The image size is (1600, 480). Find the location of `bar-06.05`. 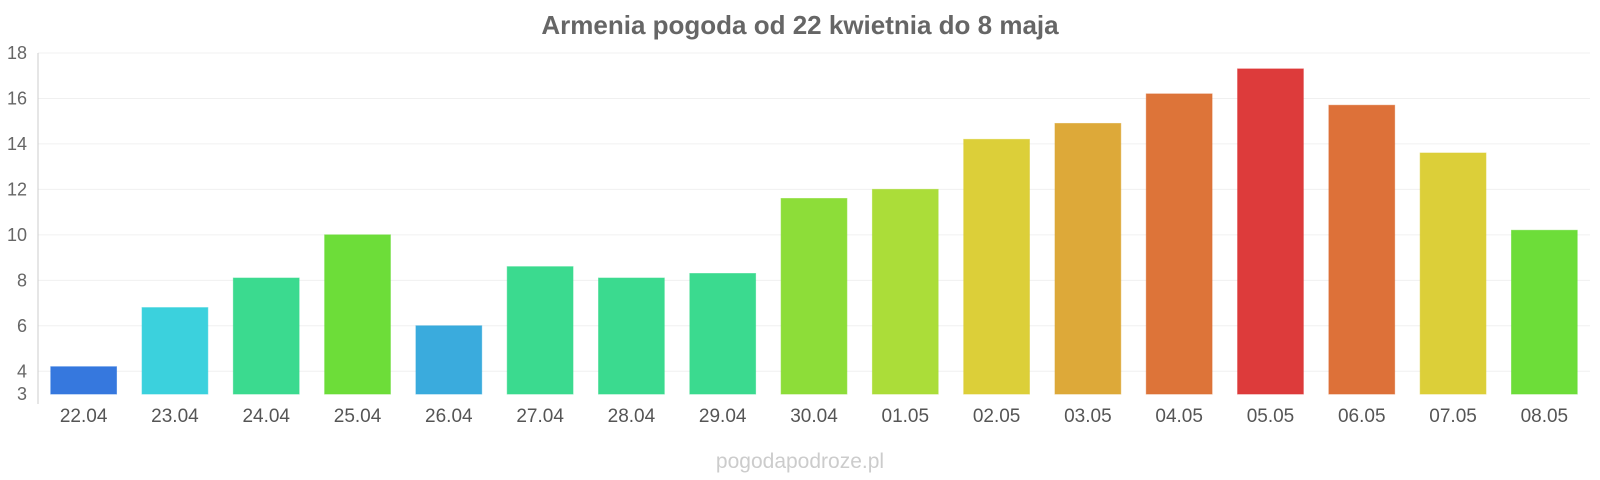

bar-06.05 is located at coordinates (1362, 249).